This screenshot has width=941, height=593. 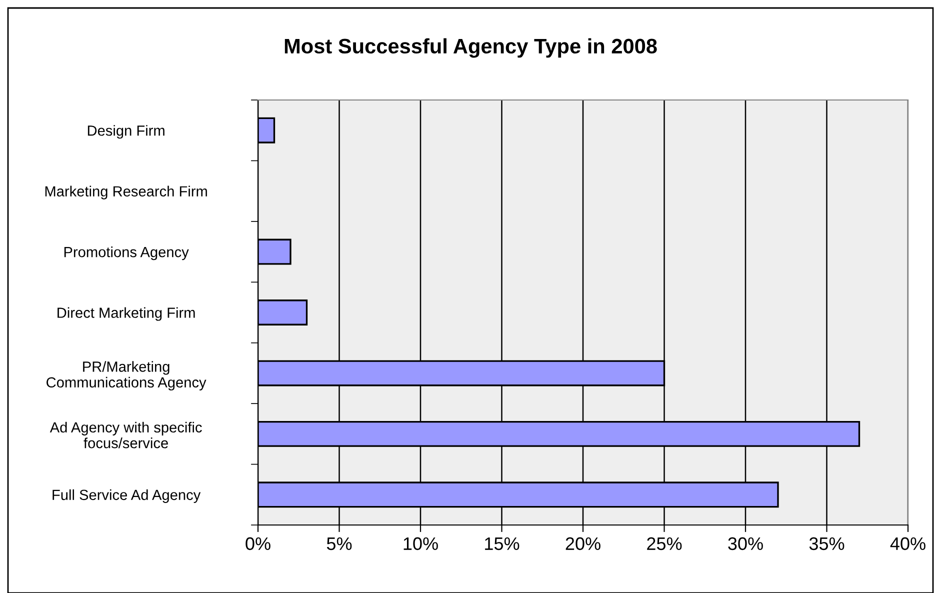 What do you see at coordinates (126, 314) in the screenshot?
I see `y-tick-label: Direct Marketing Firm` at bounding box center [126, 314].